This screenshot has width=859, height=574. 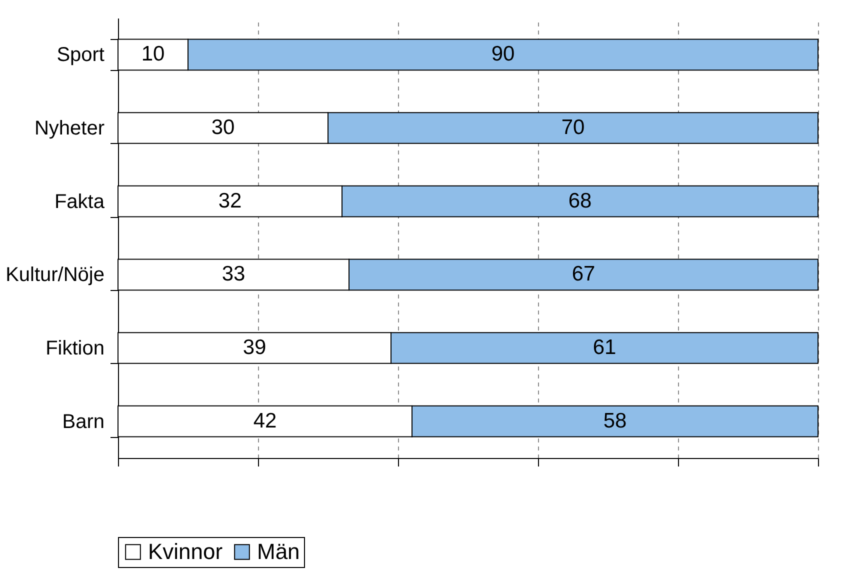 I want to click on y-tick-label: Fakta, so click(x=80, y=201).